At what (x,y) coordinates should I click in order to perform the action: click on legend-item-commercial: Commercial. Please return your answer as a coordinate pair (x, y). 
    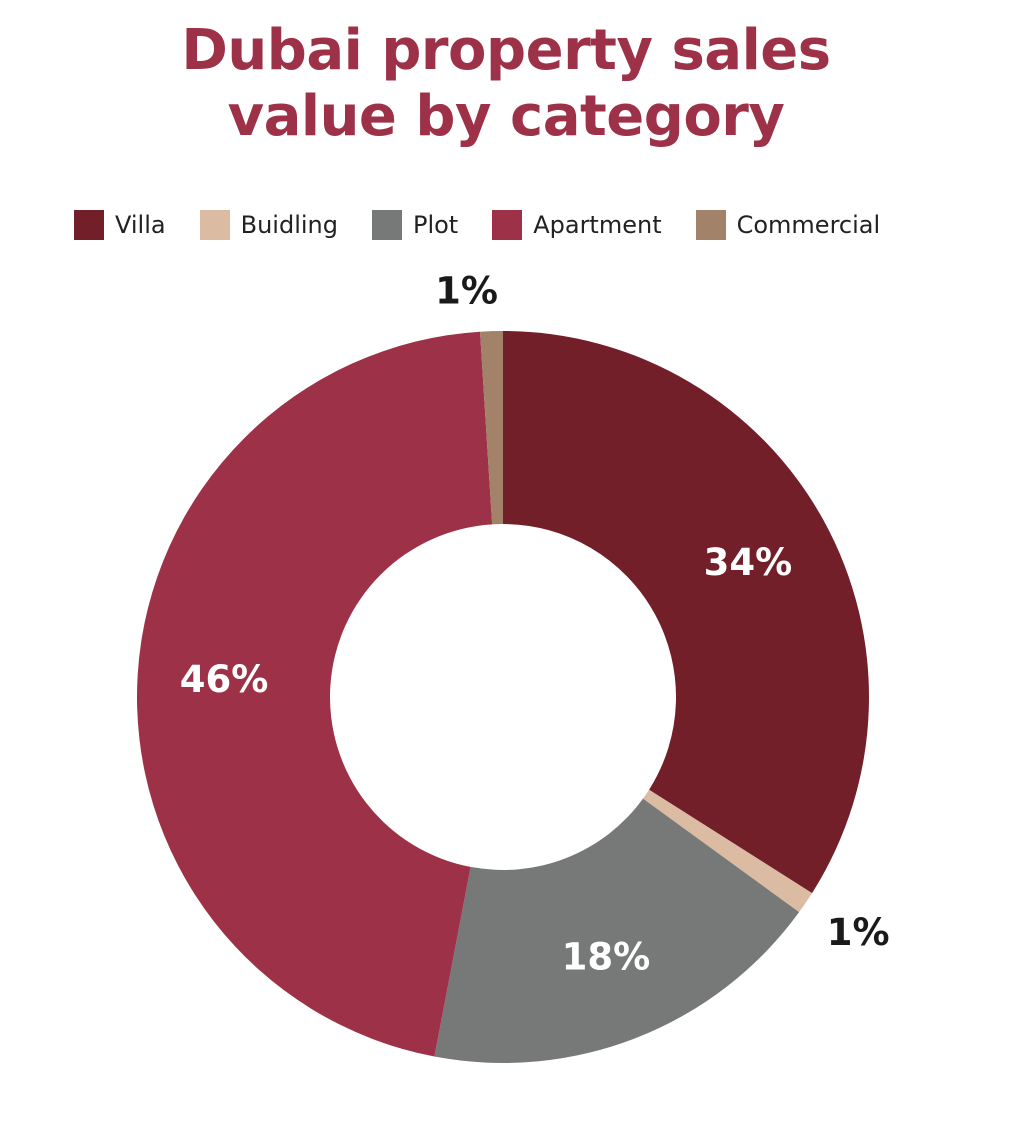
    Looking at the image, I should click on (788, 225).